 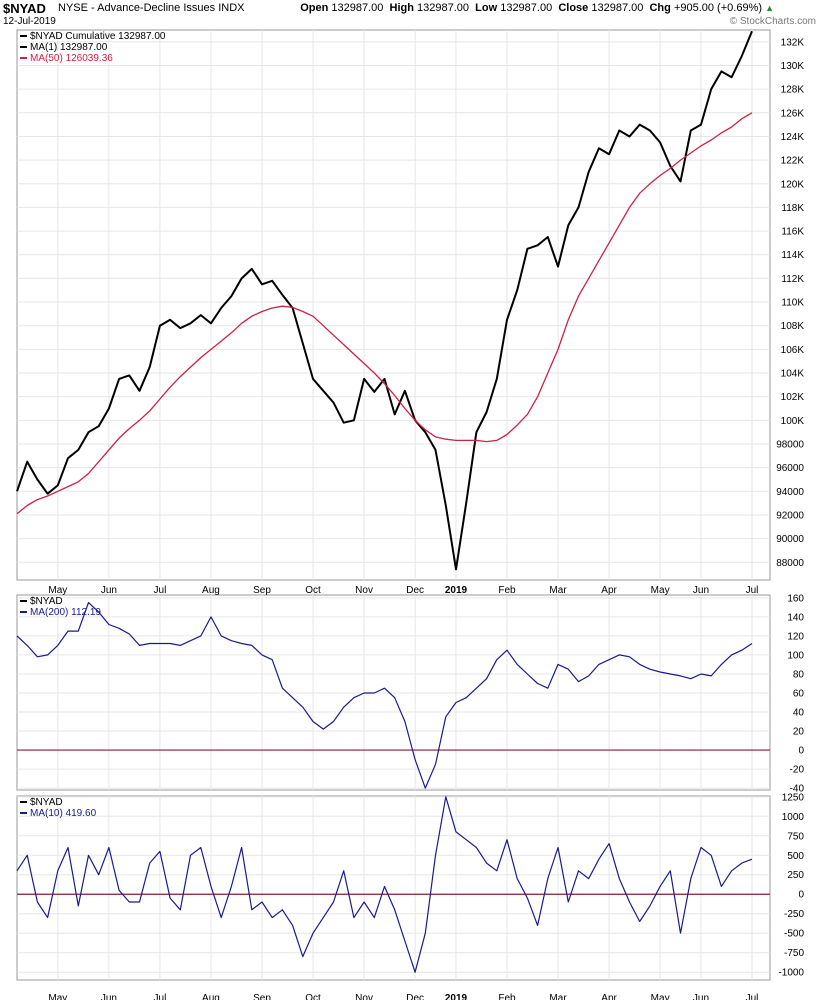 I want to click on legend-entry: MA(50) 126039.36, so click(x=71, y=58).